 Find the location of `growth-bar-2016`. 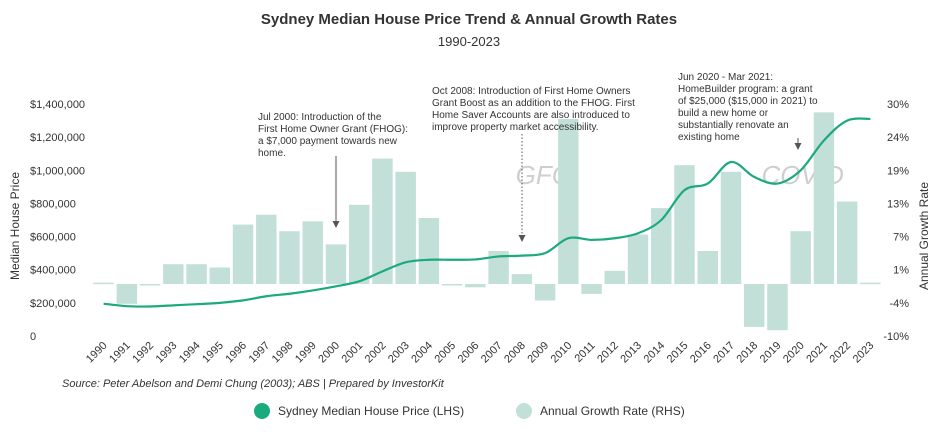

growth-bar-2016 is located at coordinates (707, 267).